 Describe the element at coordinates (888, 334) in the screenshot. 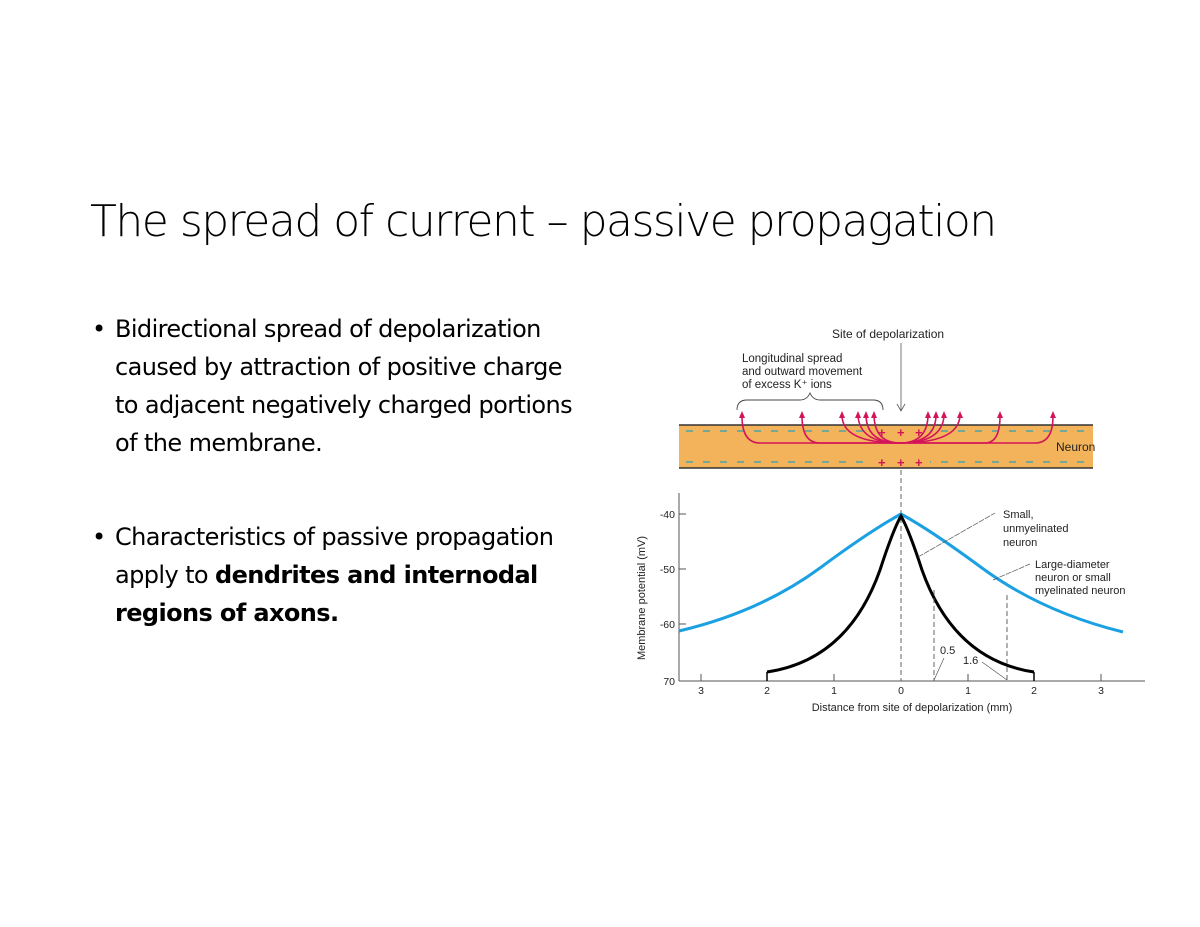

I see `site-of-depolarization-label: Site of depolarization` at that location.